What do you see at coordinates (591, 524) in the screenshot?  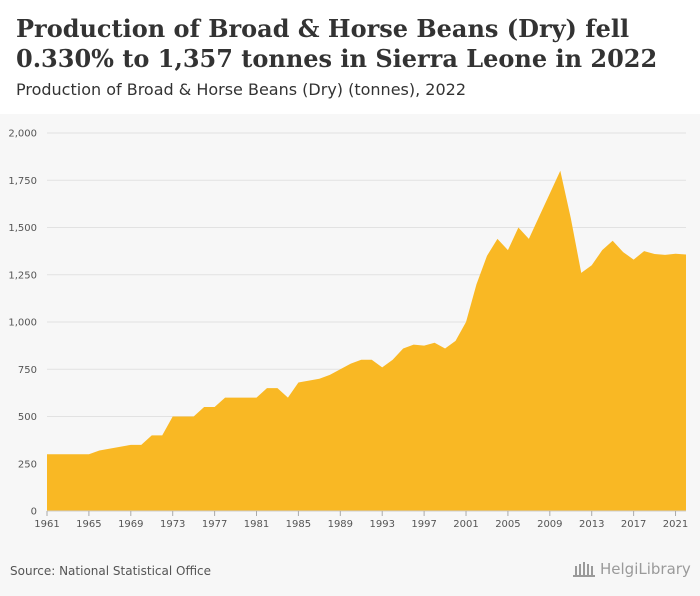 I see `x-tick-label: 2013` at bounding box center [591, 524].